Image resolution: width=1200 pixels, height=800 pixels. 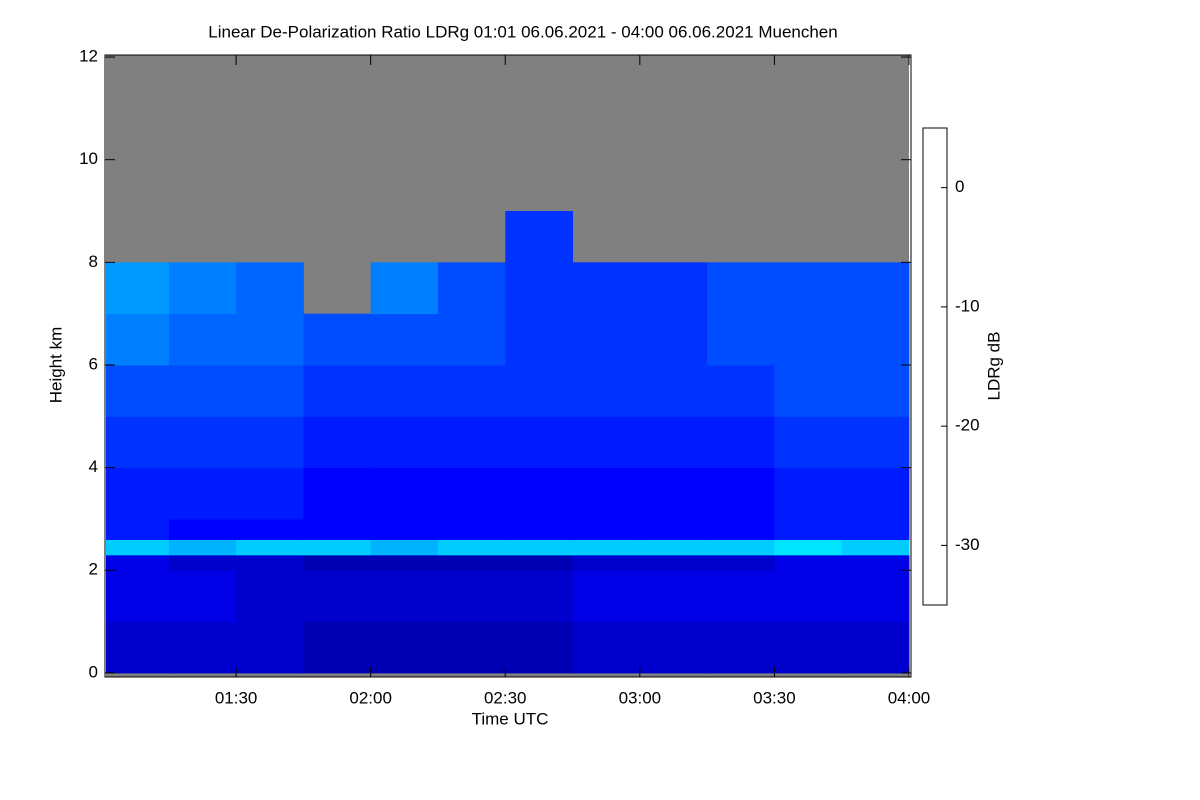 What do you see at coordinates (640, 697) in the screenshot?
I see `x-tick-label: 03:00` at bounding box center [640, 697].